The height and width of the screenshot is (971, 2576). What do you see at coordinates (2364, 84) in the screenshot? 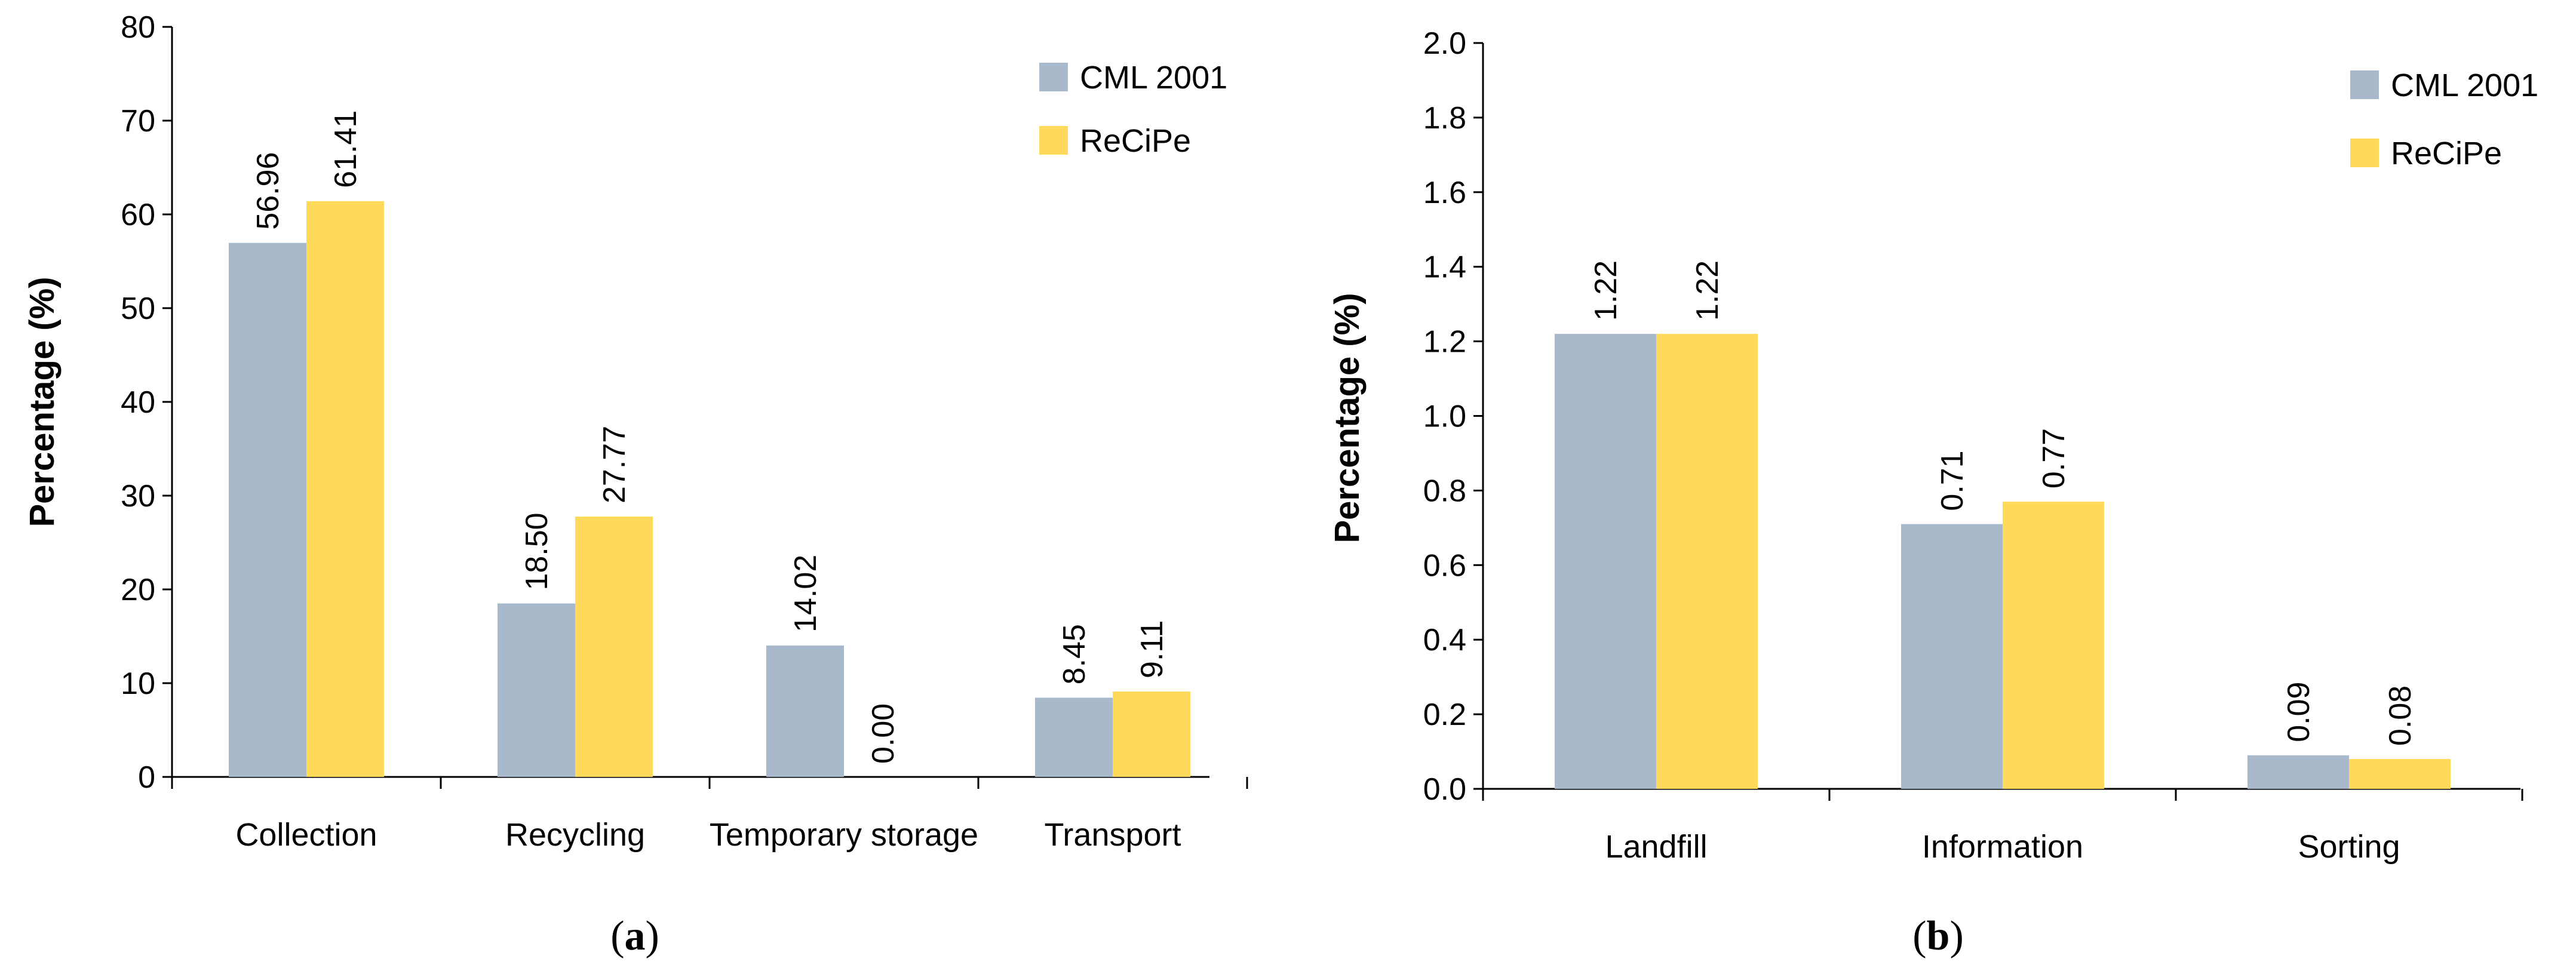
I see `legend-swatch-cml2001-b` at bounding box center [2364, 84].